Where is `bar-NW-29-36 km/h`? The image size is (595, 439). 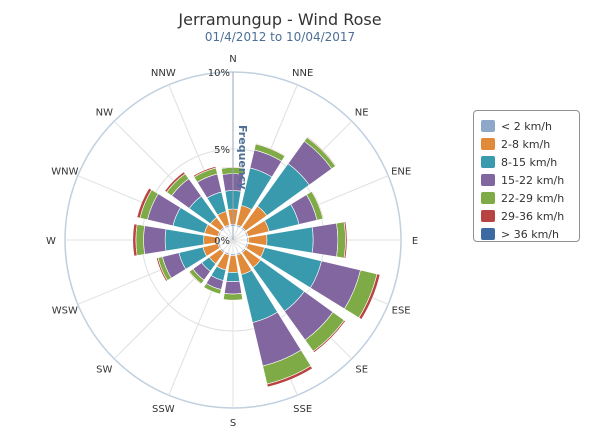 bar-NW-29-36 km/h is located at coordinates (175, 182).